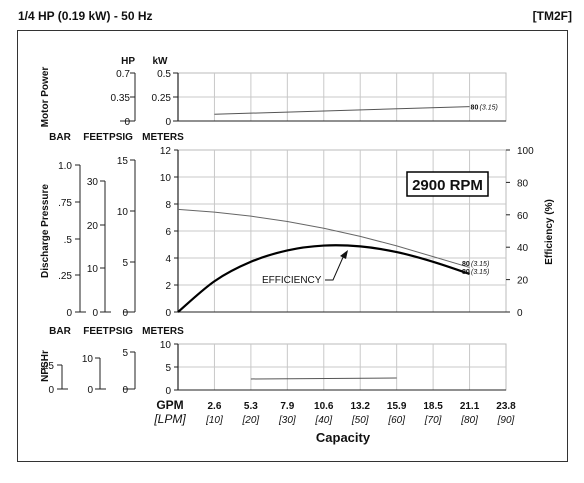  What do you see at coordinates (168, 313) in the screenshot?
I see `meters-tick-label: 0` at bounding box center [168, 313].